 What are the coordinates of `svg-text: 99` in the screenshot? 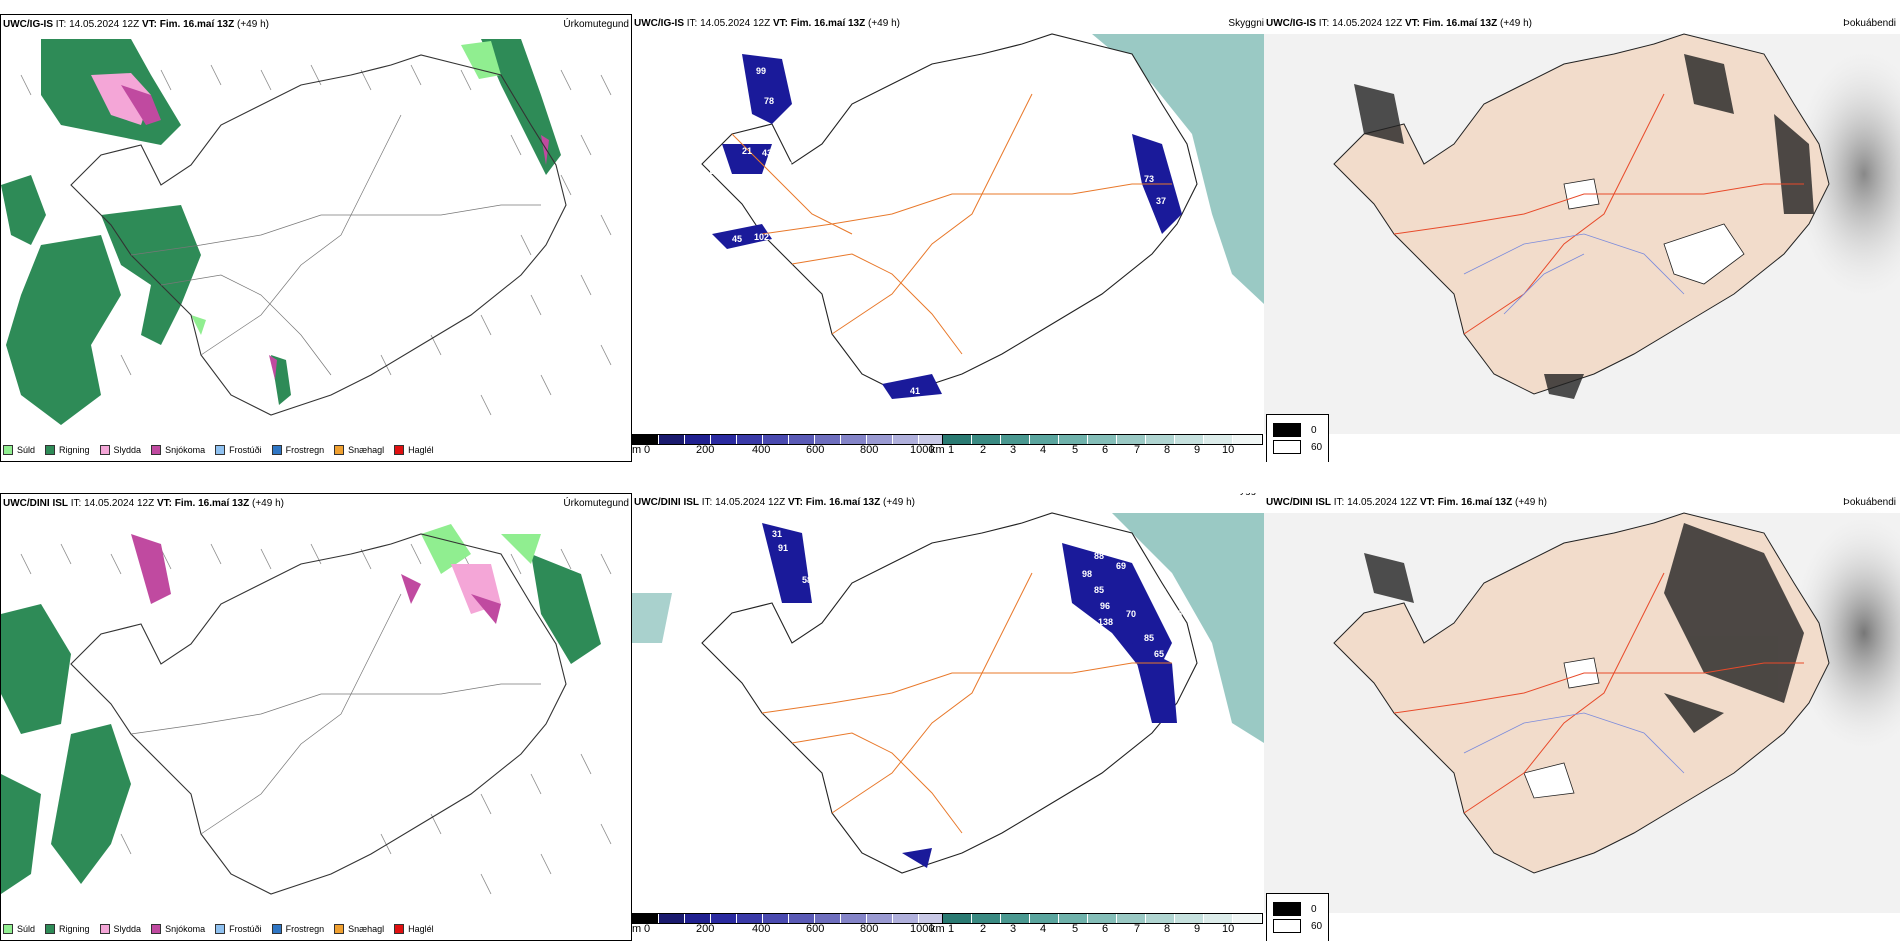 It's located at (761, 71).